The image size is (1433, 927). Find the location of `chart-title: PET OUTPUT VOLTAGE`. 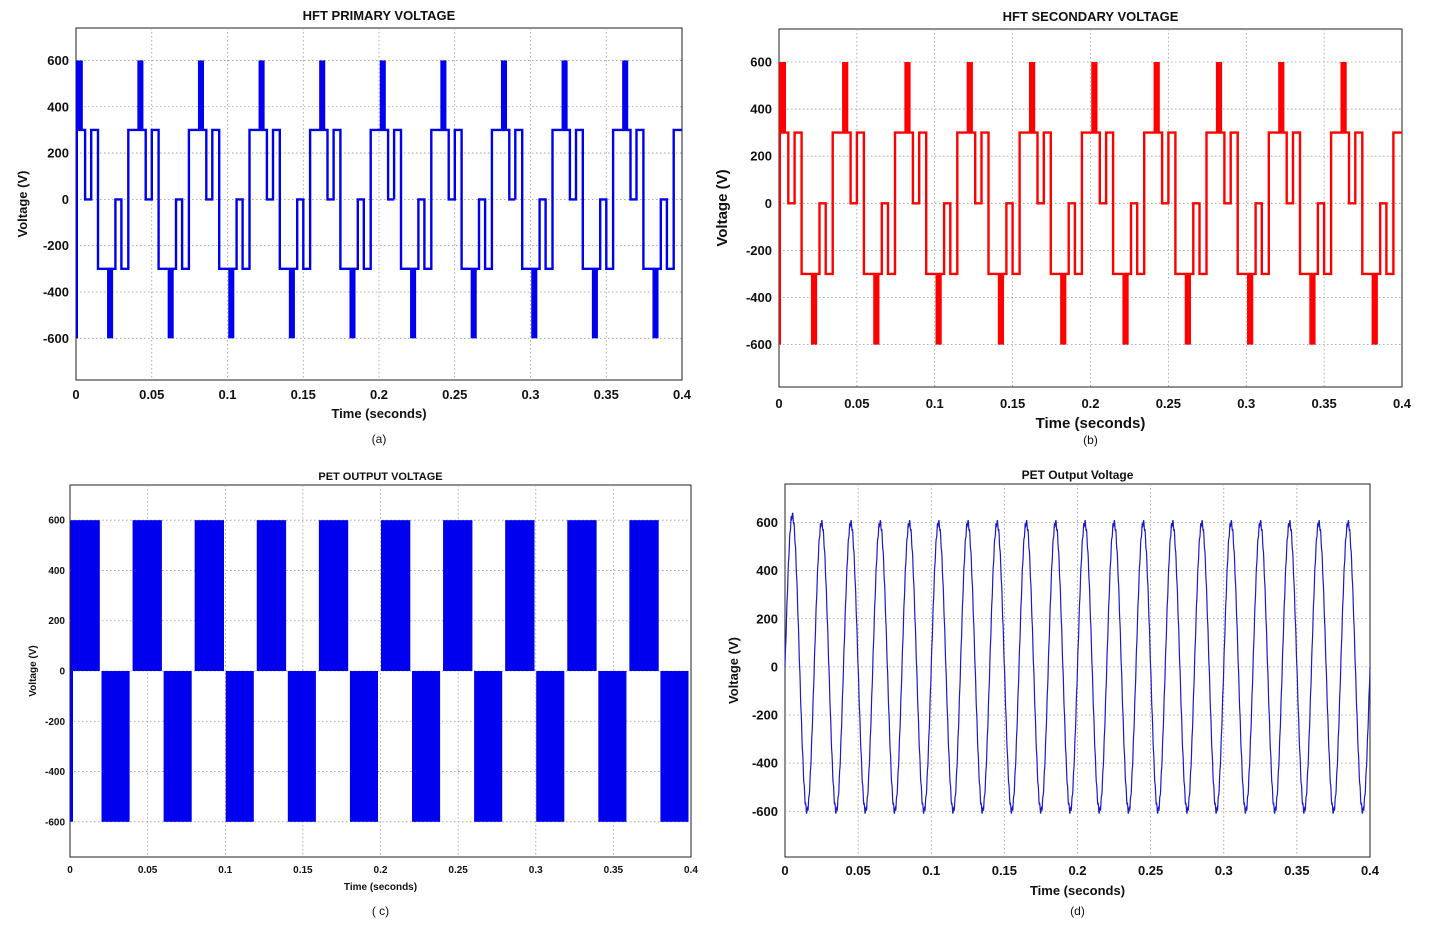

chart-title: PET OUTPUT VOLTAGE is located at coordinates (380, 477).